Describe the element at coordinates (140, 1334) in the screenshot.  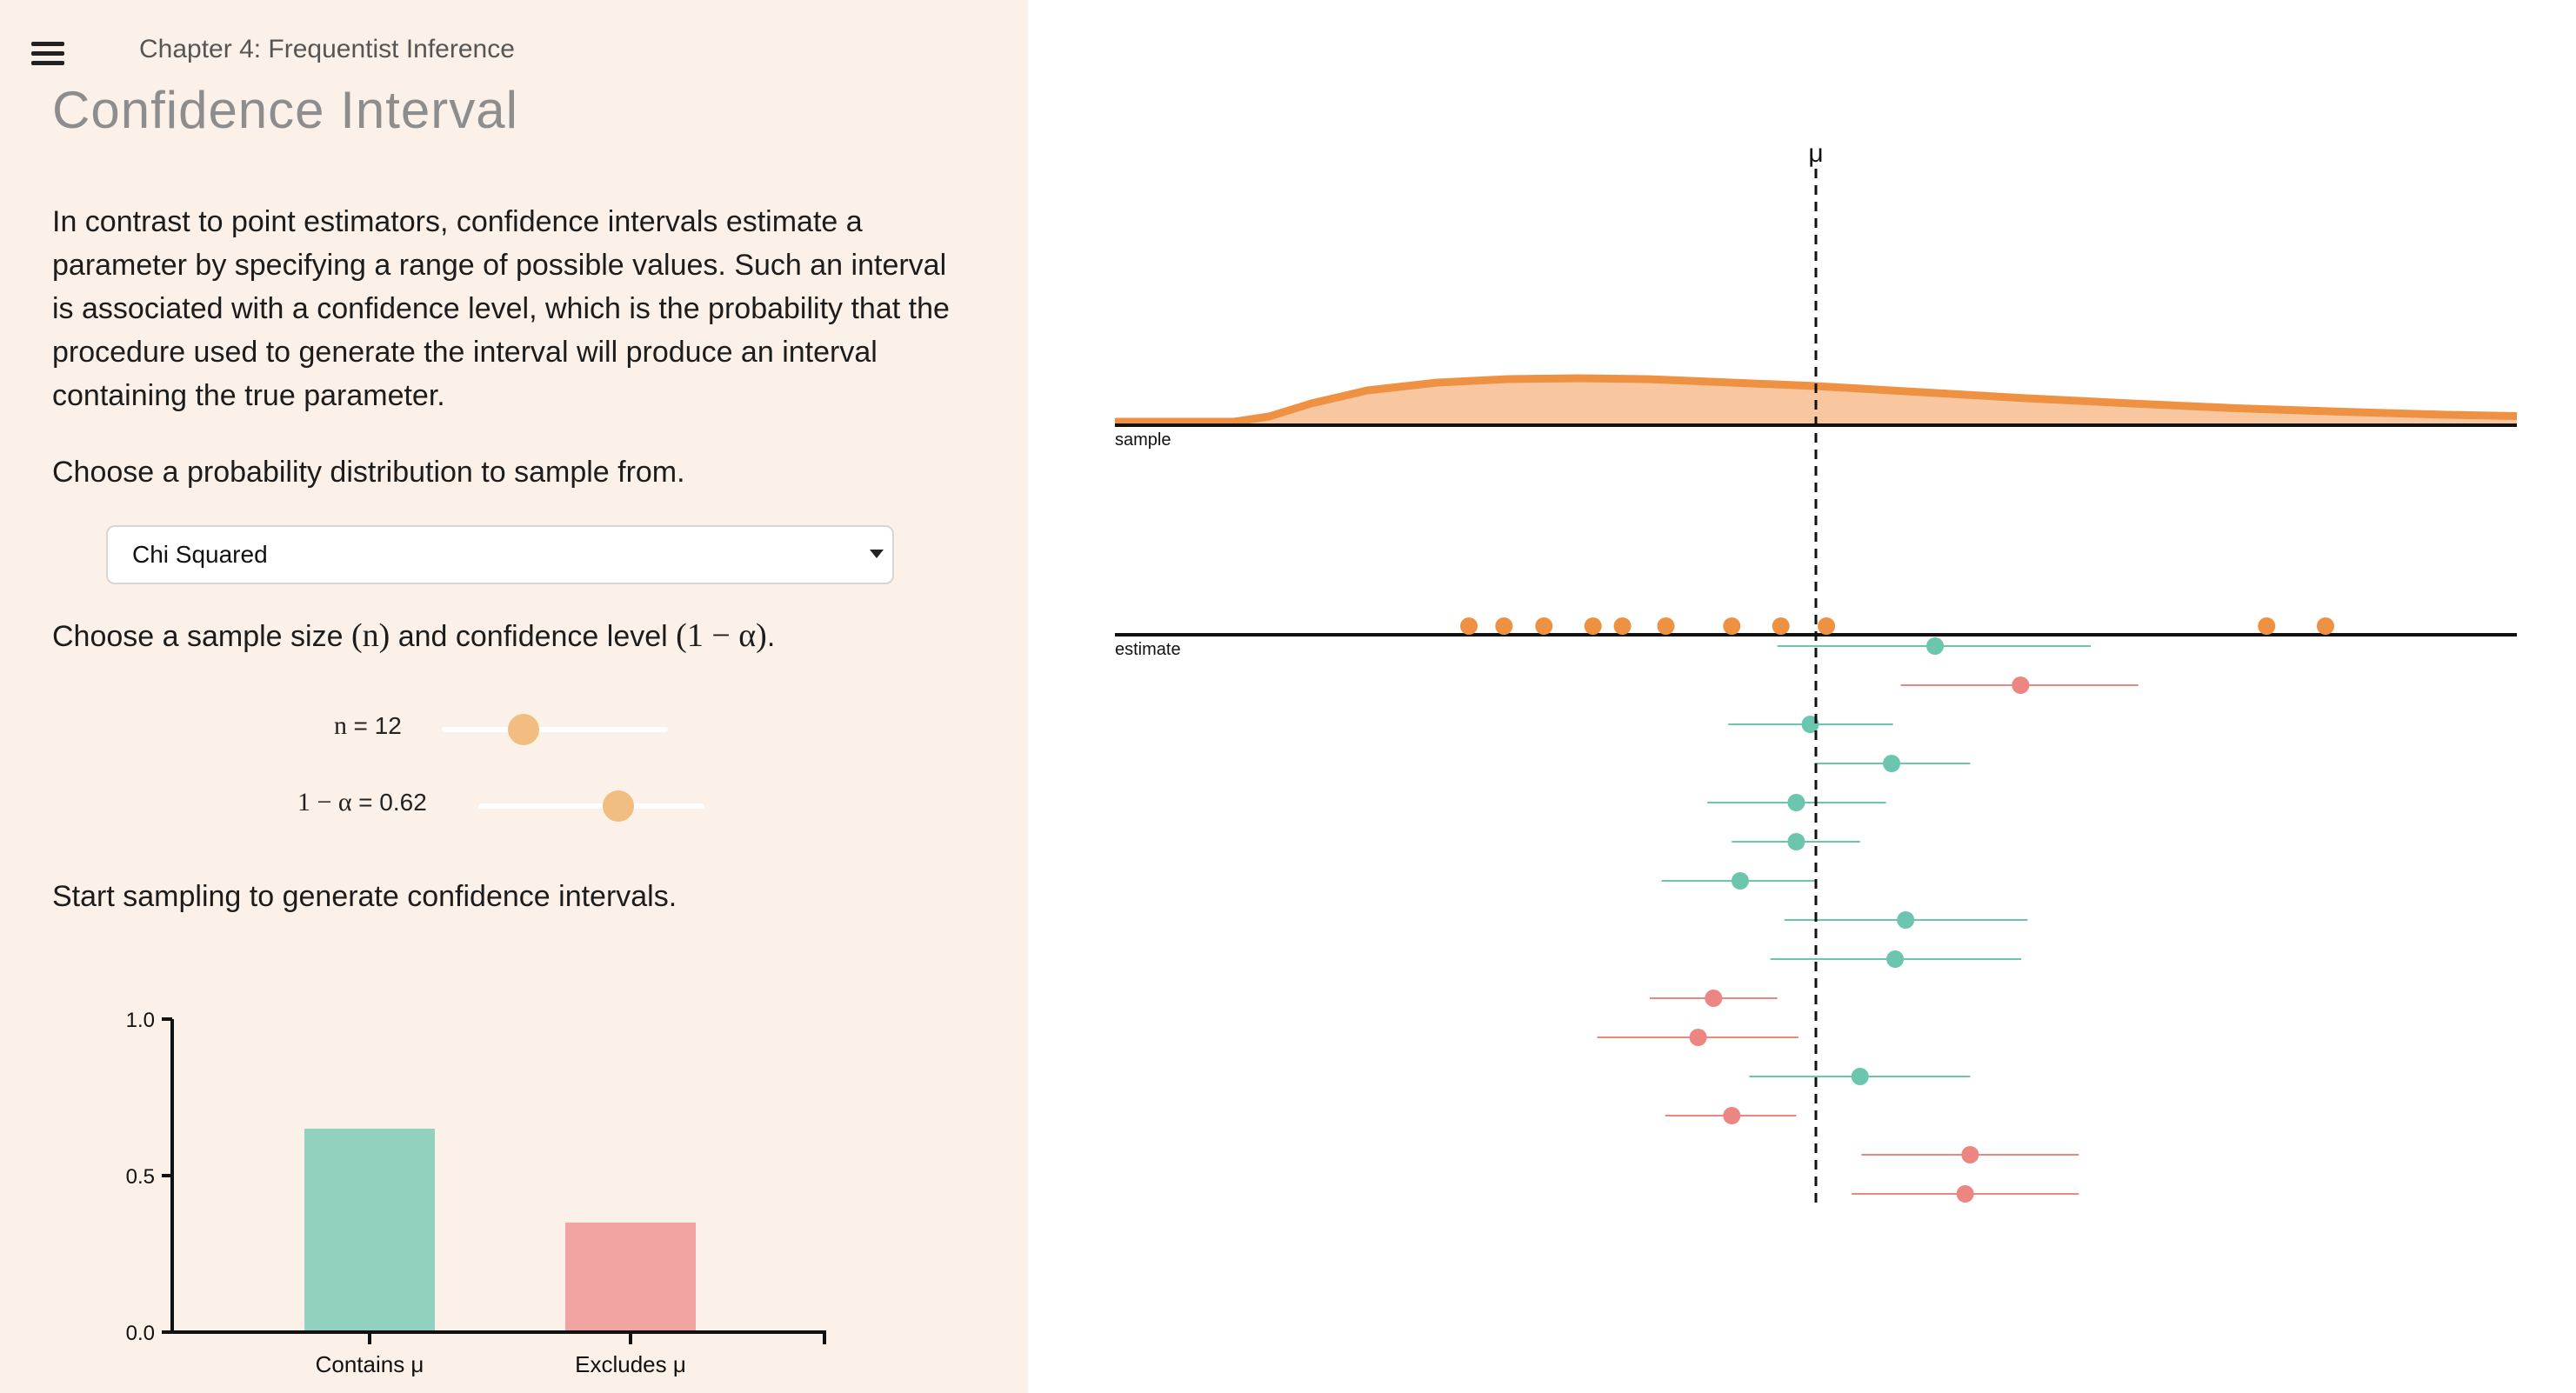
I see `y-tick-label: 0.0` at that location.